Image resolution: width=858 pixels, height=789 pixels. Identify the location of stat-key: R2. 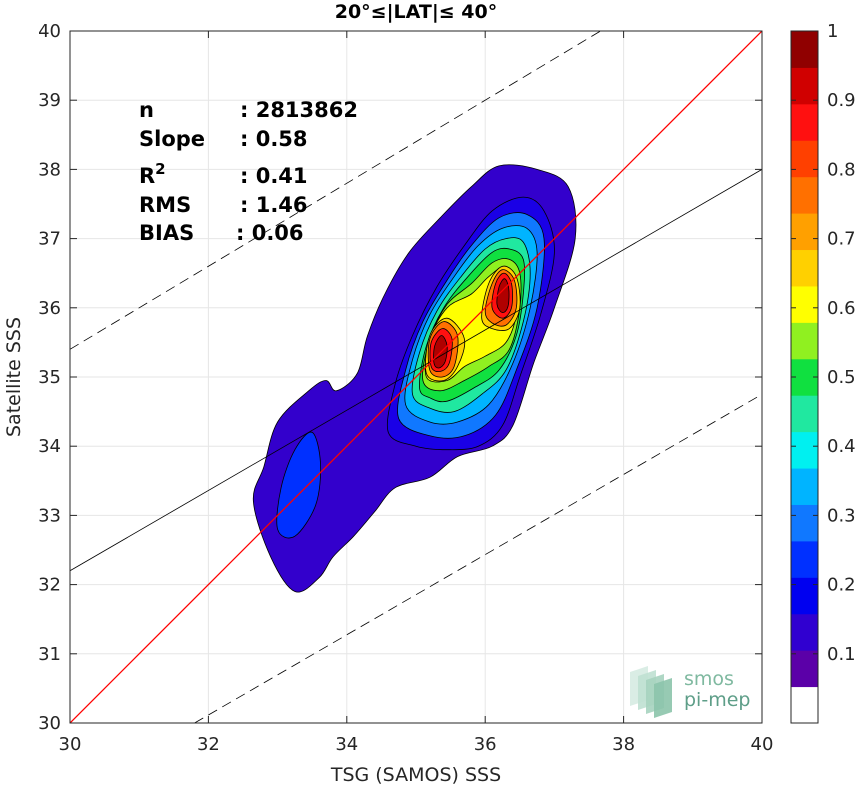
(152, 174).